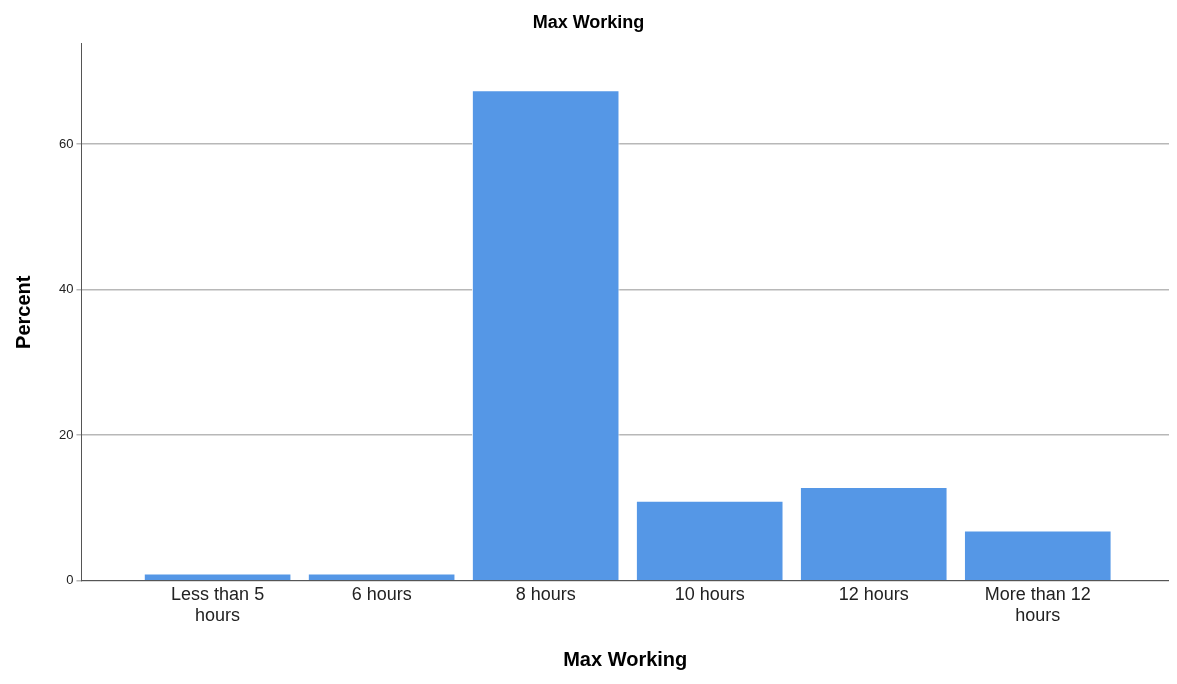 The width and height of the screenshot is (1177, 684). Describe the element at coordinates (545, 593) in the screenshot. I see `x-tick-label: 8 hours` at that location.